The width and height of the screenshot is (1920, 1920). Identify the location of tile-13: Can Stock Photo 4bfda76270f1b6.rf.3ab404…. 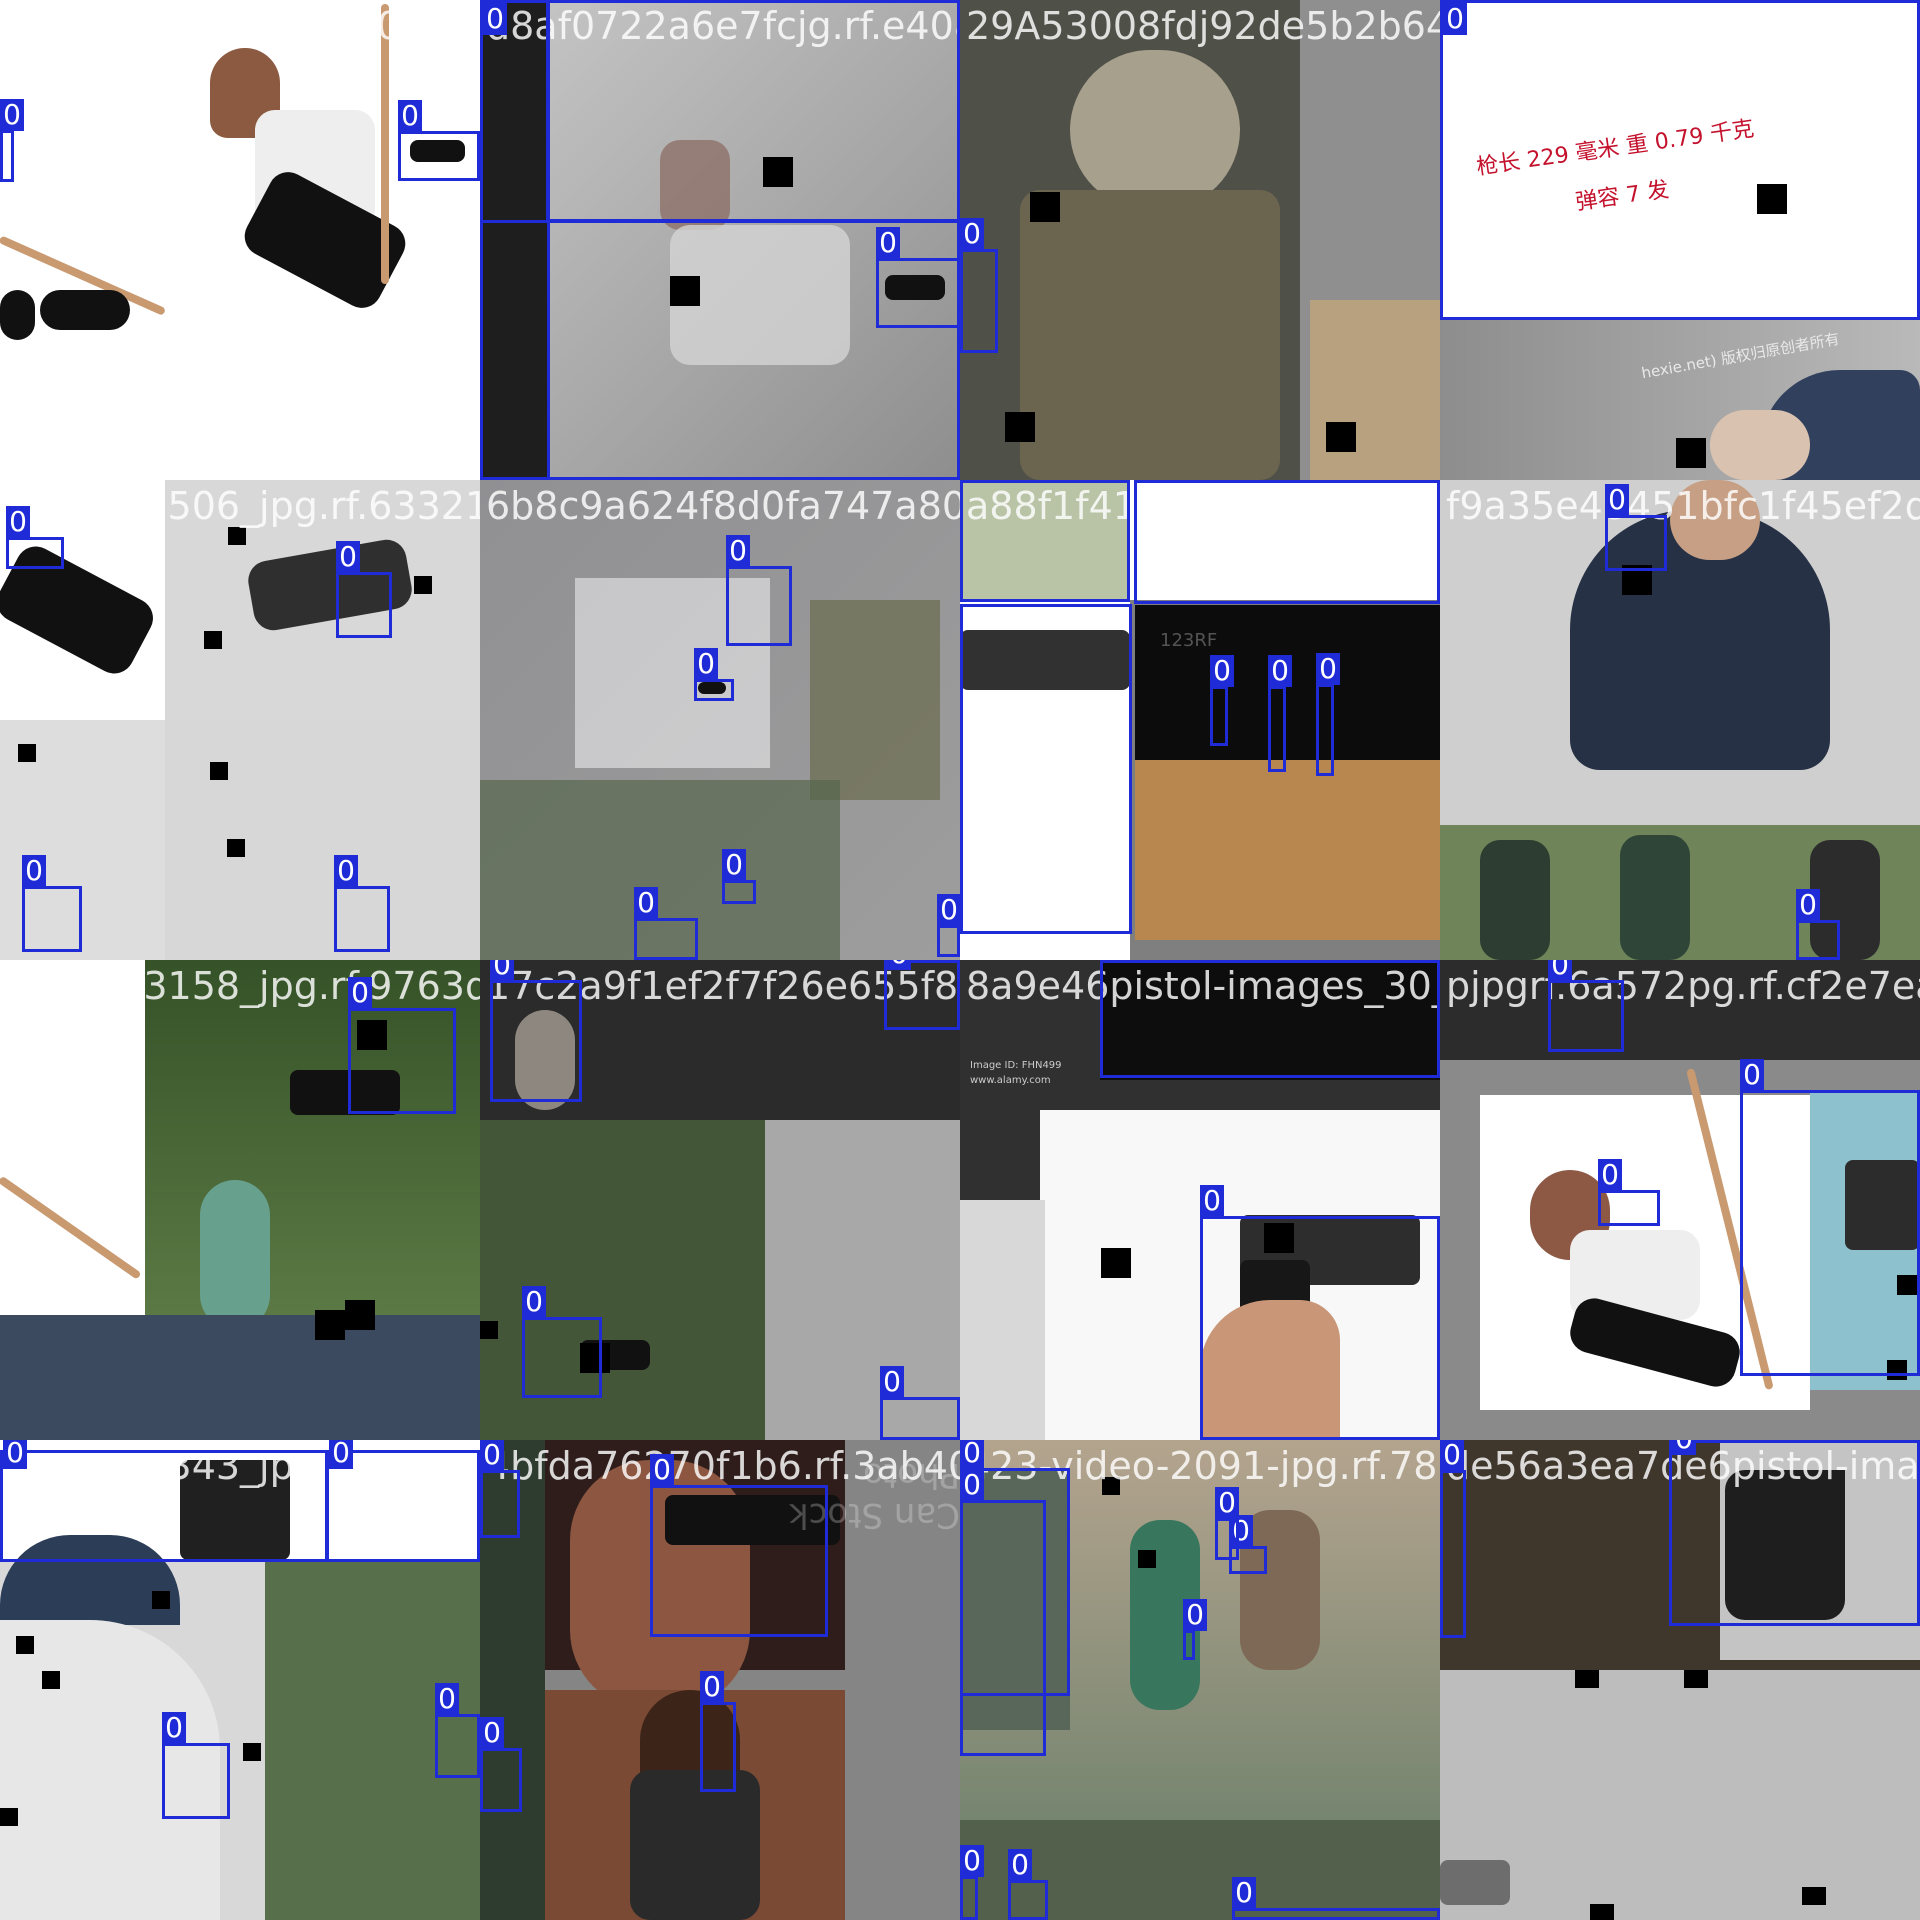
(720, 1680).